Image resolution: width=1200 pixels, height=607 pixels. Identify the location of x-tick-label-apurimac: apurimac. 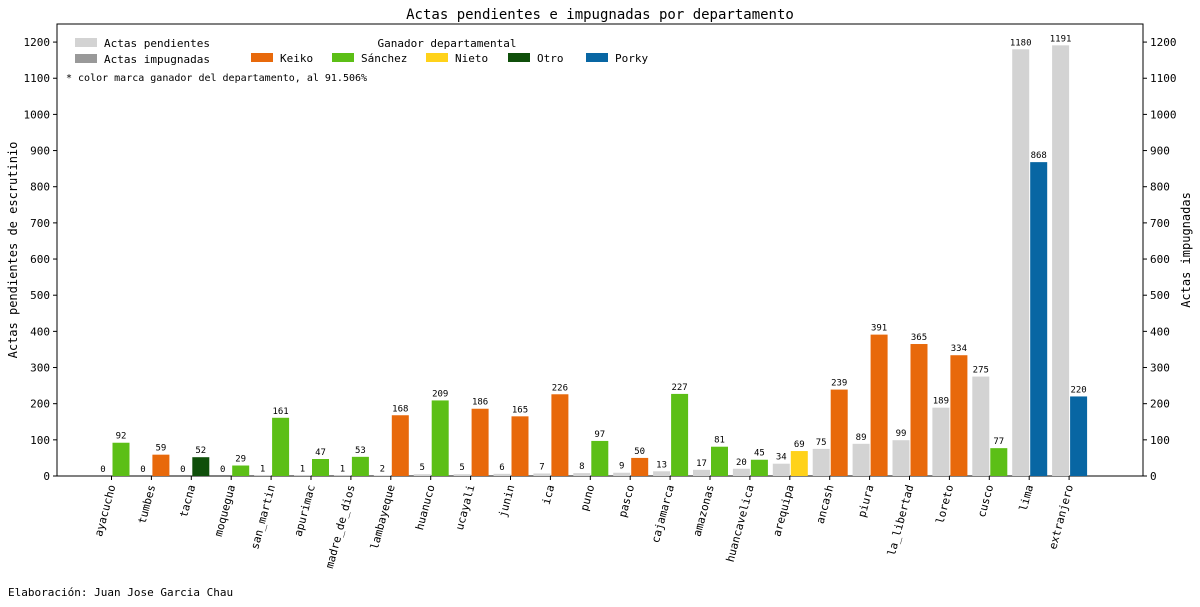
(305, 510).